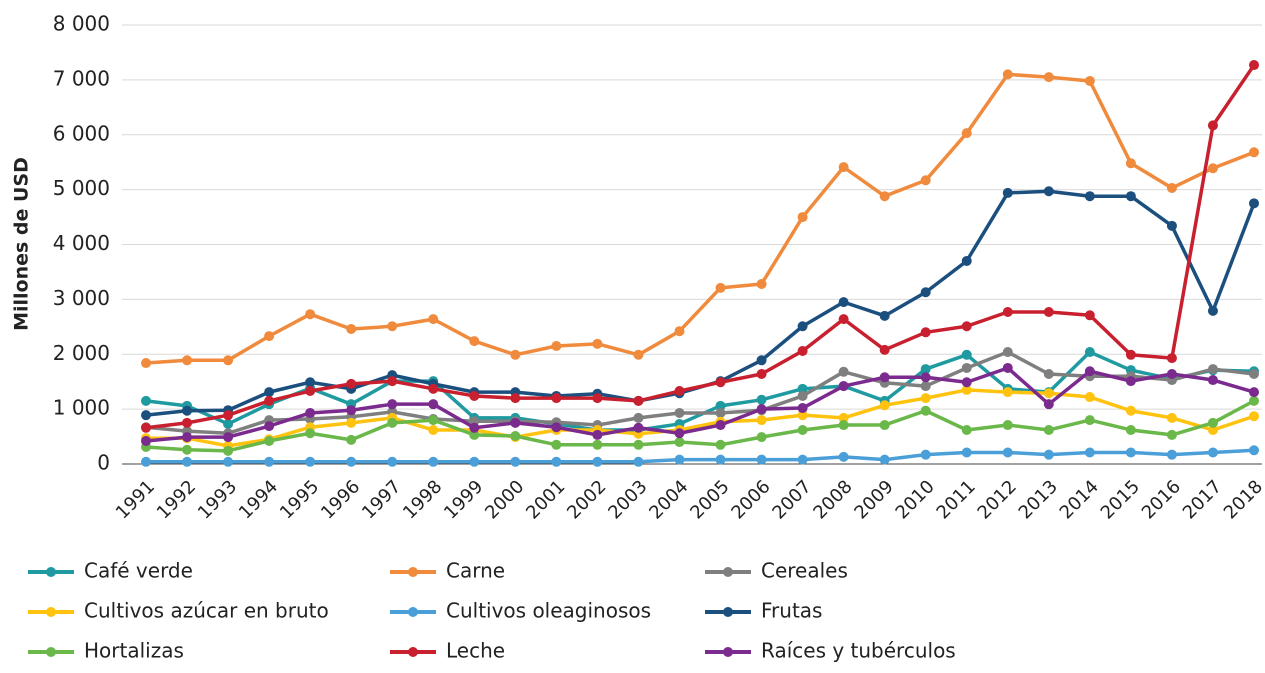 Image resolution: width=1265 pixels, height=673 pixels. Describe the element at coordinates (804, 571) in the screenshot. I see `legend-label: Cereales` at that location.